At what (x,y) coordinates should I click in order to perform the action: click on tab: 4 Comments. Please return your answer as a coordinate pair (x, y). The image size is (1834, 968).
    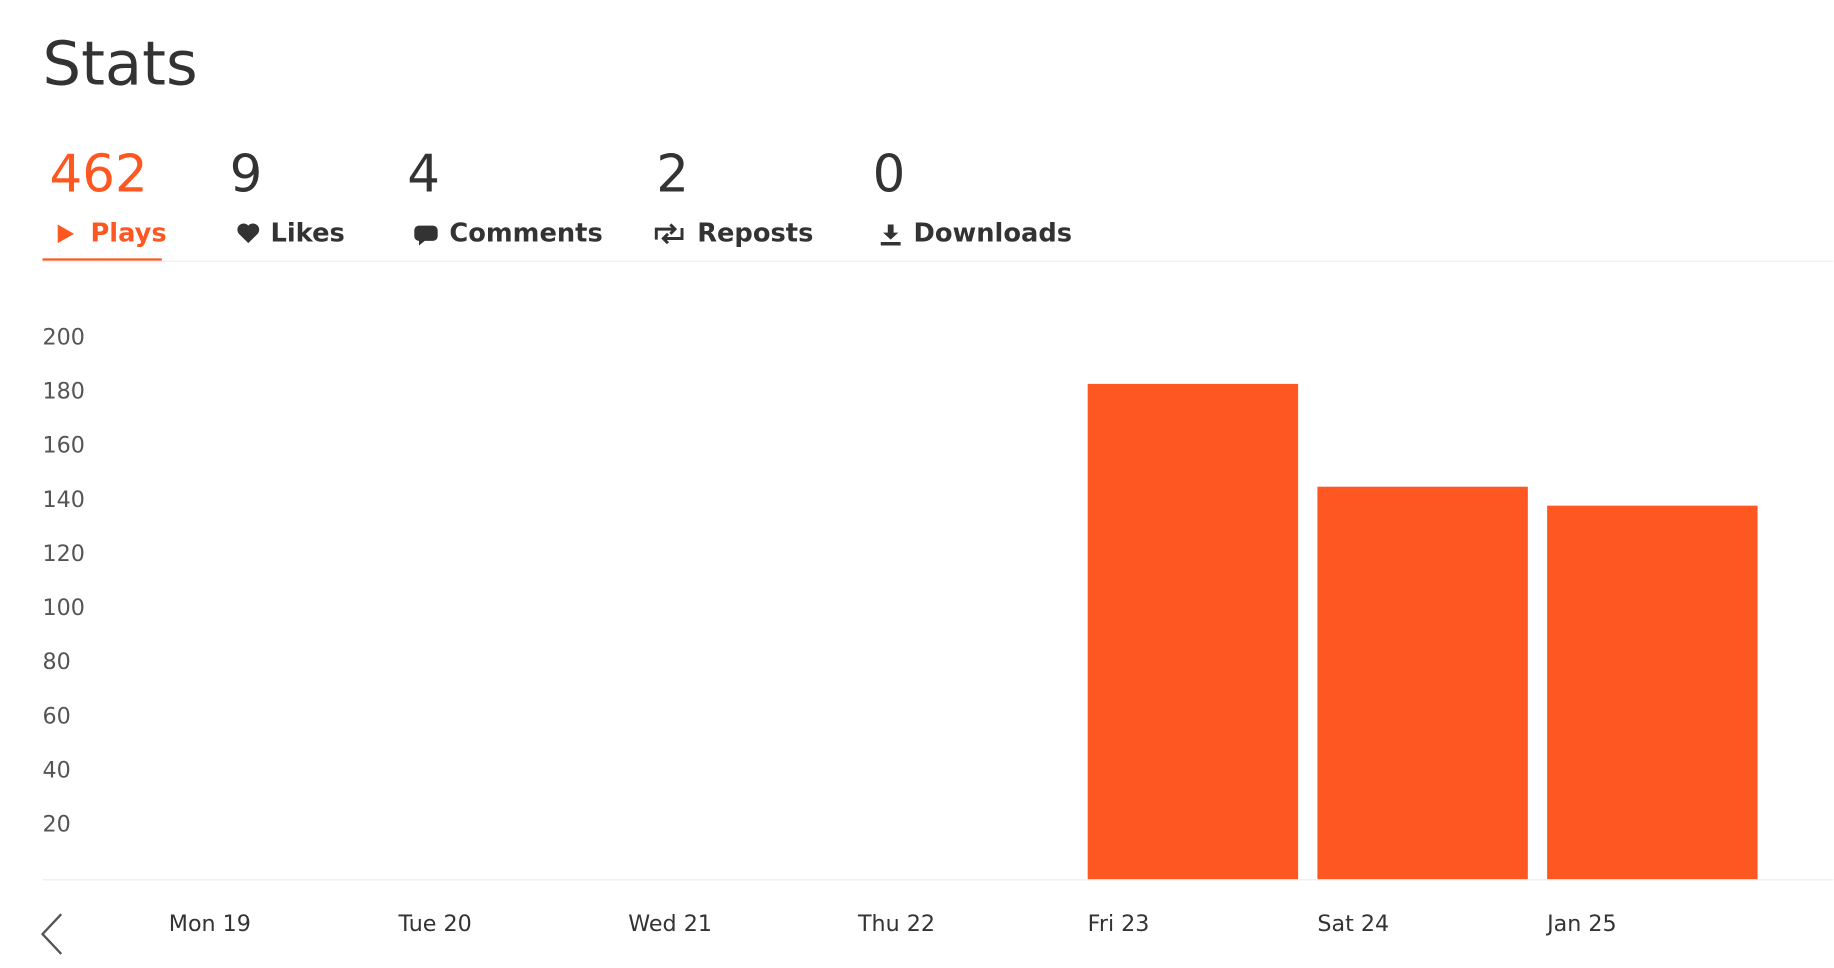
    Looking at the image, I should click on (504, 197).